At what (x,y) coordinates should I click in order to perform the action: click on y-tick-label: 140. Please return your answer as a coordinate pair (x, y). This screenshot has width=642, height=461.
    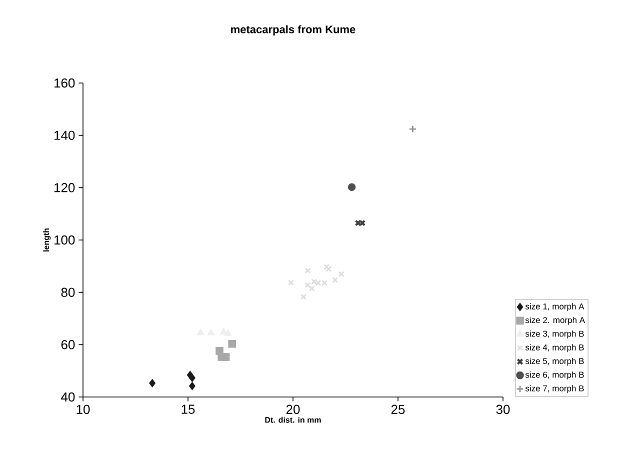
    Looking at the image, I should click on (64, 135).